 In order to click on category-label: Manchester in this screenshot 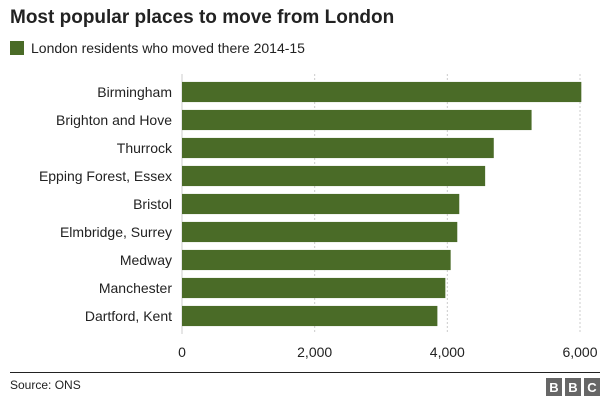, I will do `click(135, 288)`.